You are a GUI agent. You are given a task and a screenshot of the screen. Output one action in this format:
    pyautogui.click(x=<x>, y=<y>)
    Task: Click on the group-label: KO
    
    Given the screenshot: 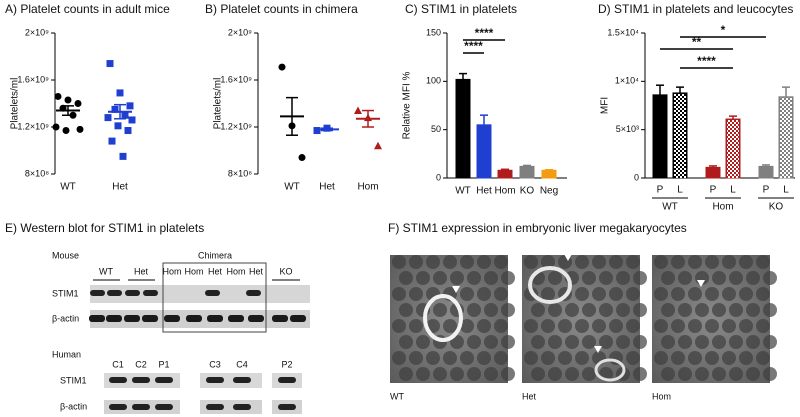 What is the action you would take?
    pyautogui.click(x=776, y=207)
    